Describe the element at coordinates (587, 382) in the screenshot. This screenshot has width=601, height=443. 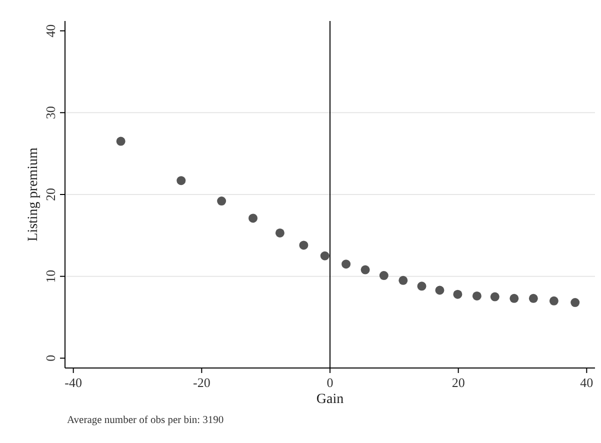
I see `x-tick-label: 40` at that location.